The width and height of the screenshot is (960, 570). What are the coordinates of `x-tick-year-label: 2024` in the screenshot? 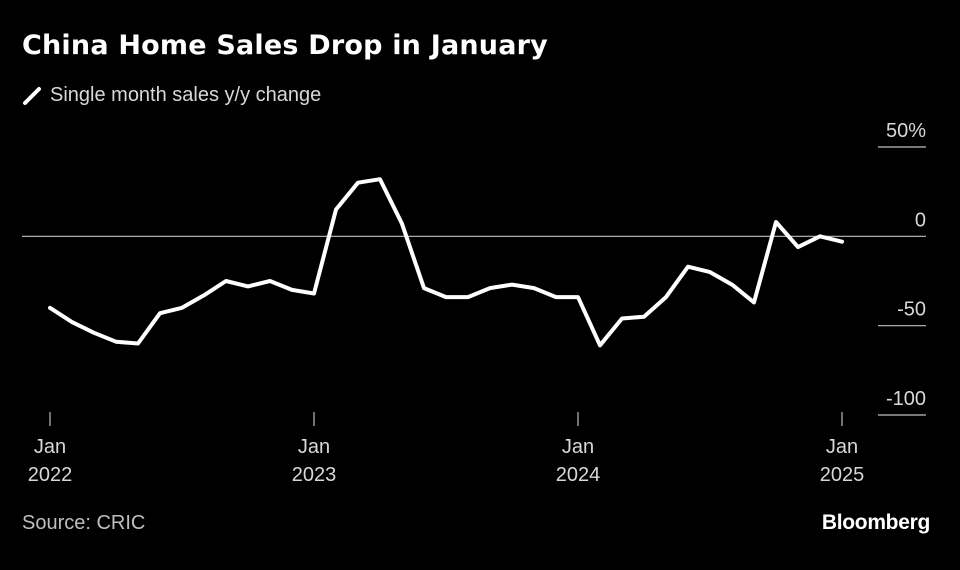 It's located at (578, 475).